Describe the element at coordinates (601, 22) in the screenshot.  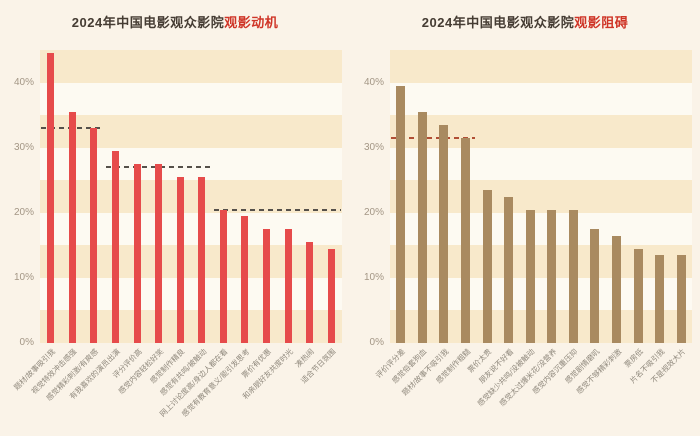
I see `barrier-title-highlight: 观影阻碍` at that location.